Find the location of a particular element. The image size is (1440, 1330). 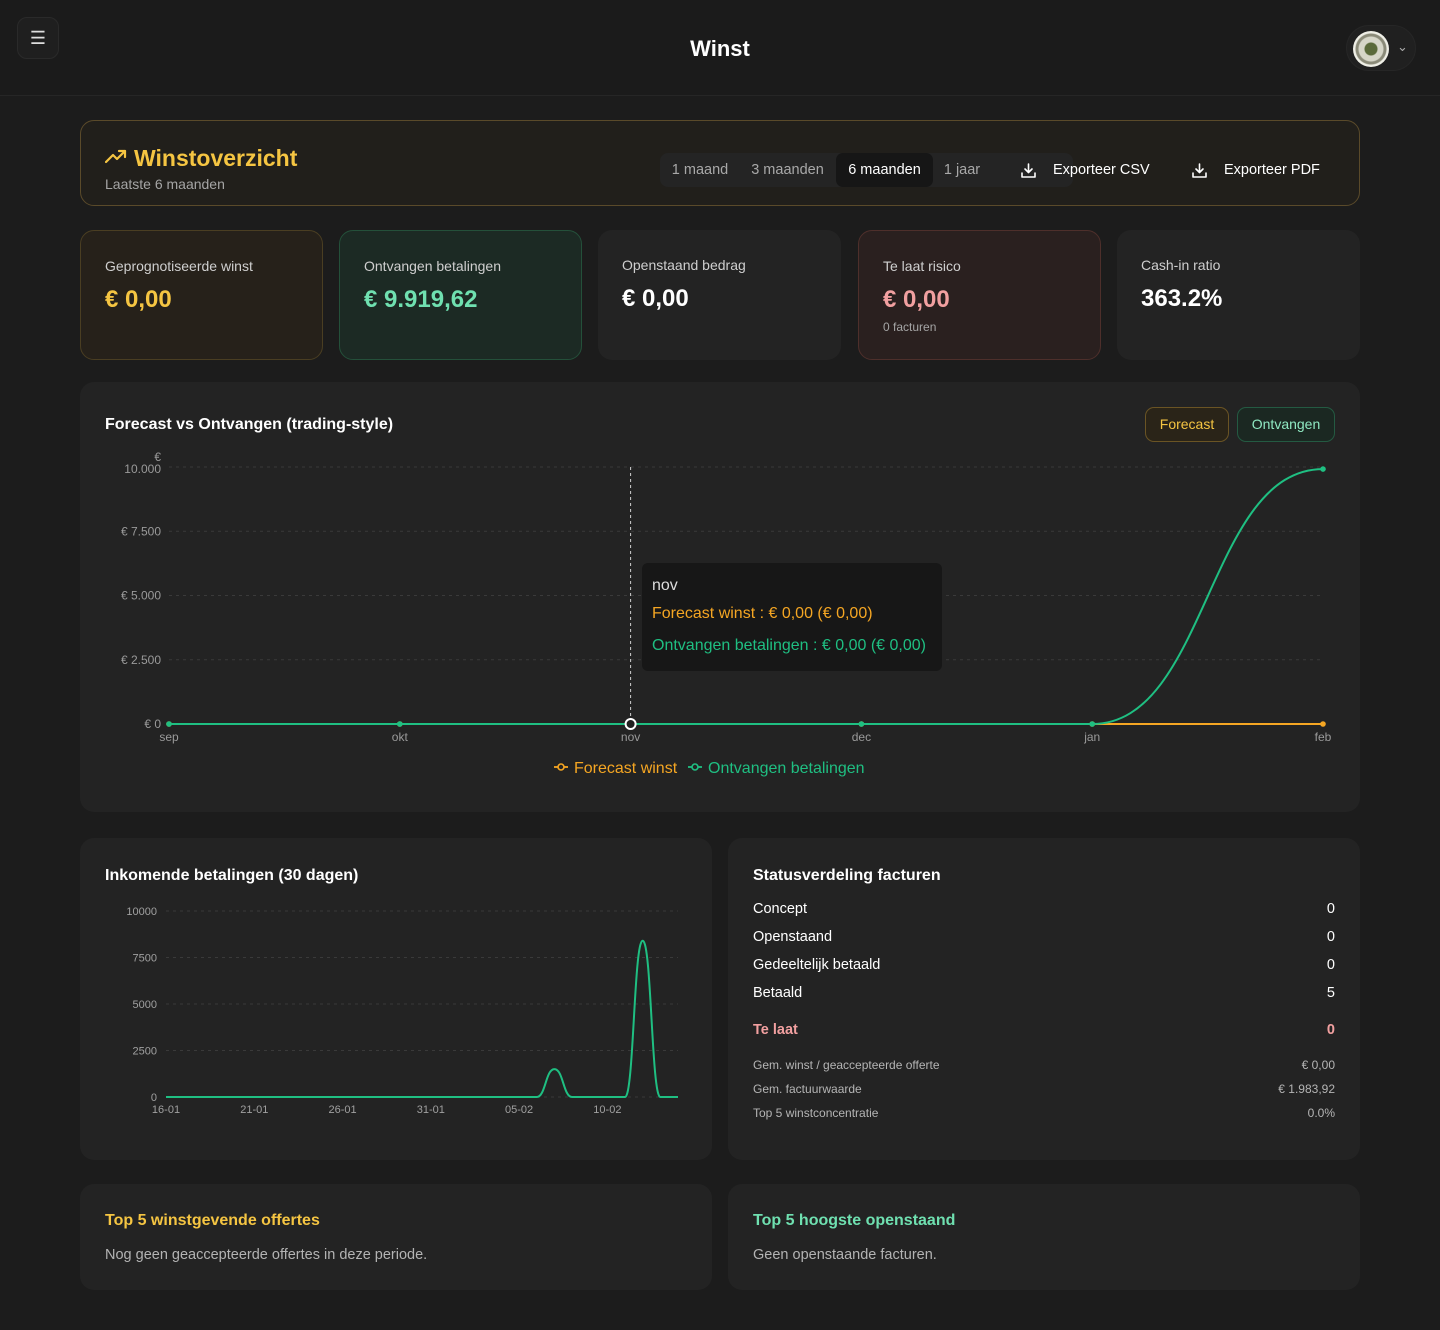

stat-label: Gem. winst / geaccepteerde offerte is located at coordinates (846, 1065).